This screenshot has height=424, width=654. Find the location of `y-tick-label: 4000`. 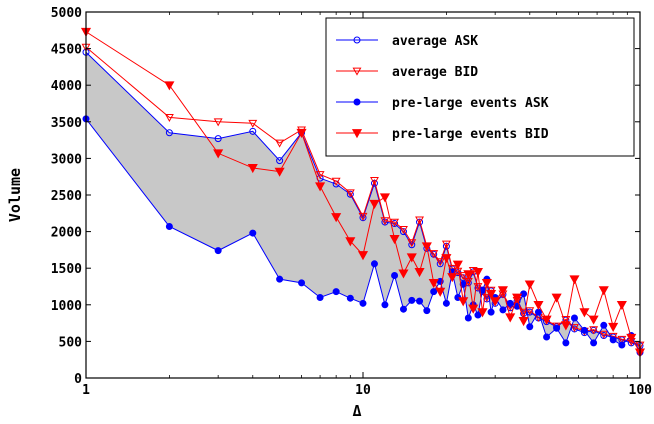

y-tick-label: 4000 is located at coordinates (66, 86).